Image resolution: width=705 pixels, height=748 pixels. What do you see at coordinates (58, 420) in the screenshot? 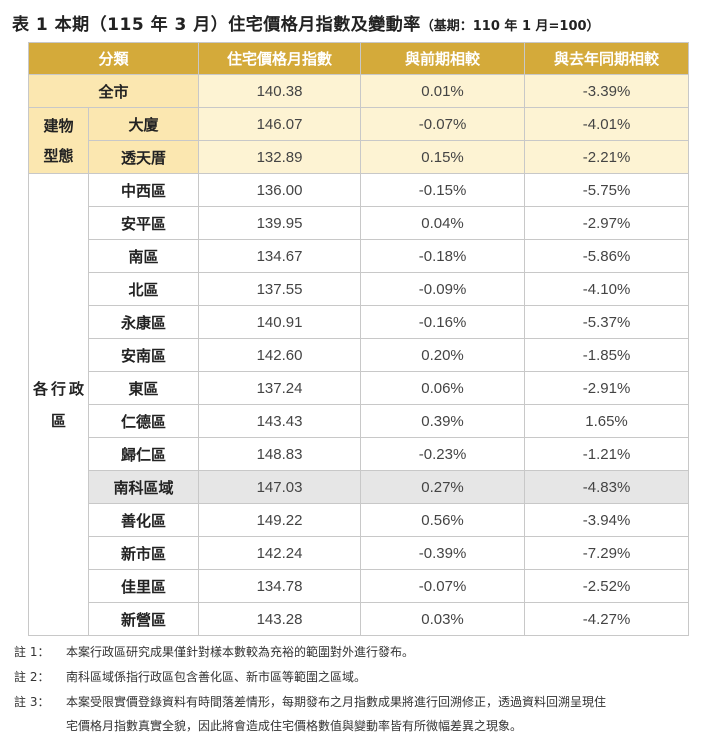
I see `district-label-char: 區` at bounding box center [58, 420].